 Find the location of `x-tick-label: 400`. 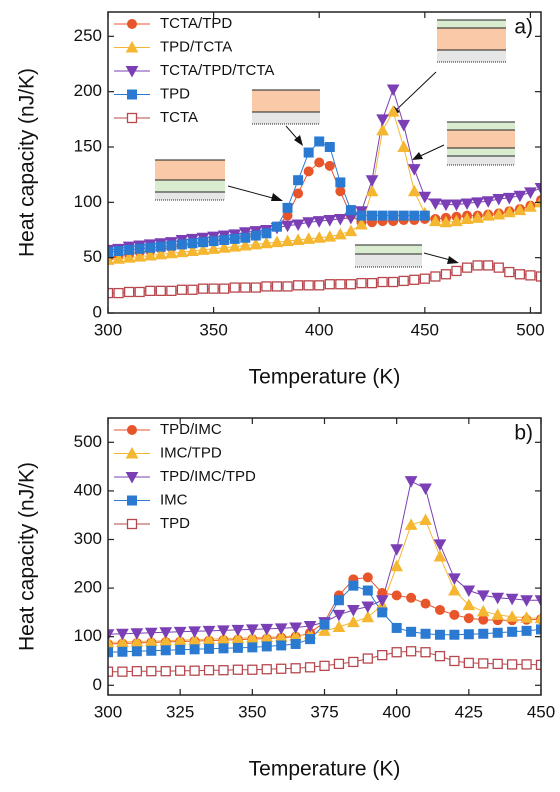

x-tick-label: 400 is located at coordinates (396, 711).